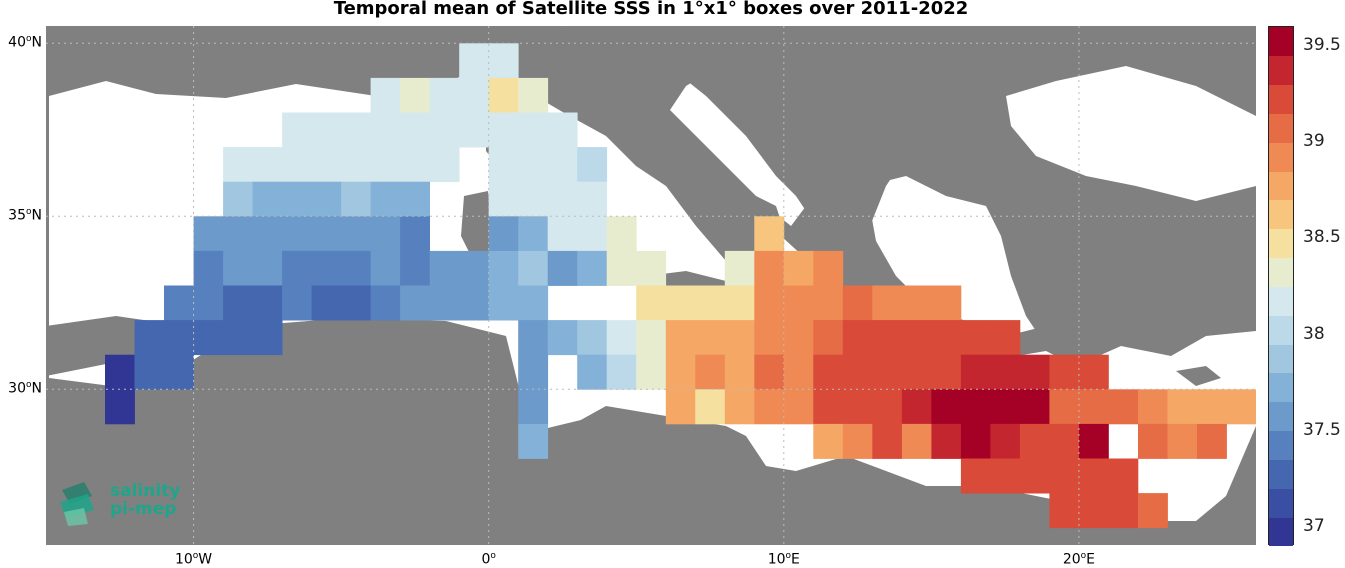  What do you see at coordinates (1322, 237) in the screenshot?
I see `colorbar-tick-label: 38.5` at bounding box center [1322, 237].